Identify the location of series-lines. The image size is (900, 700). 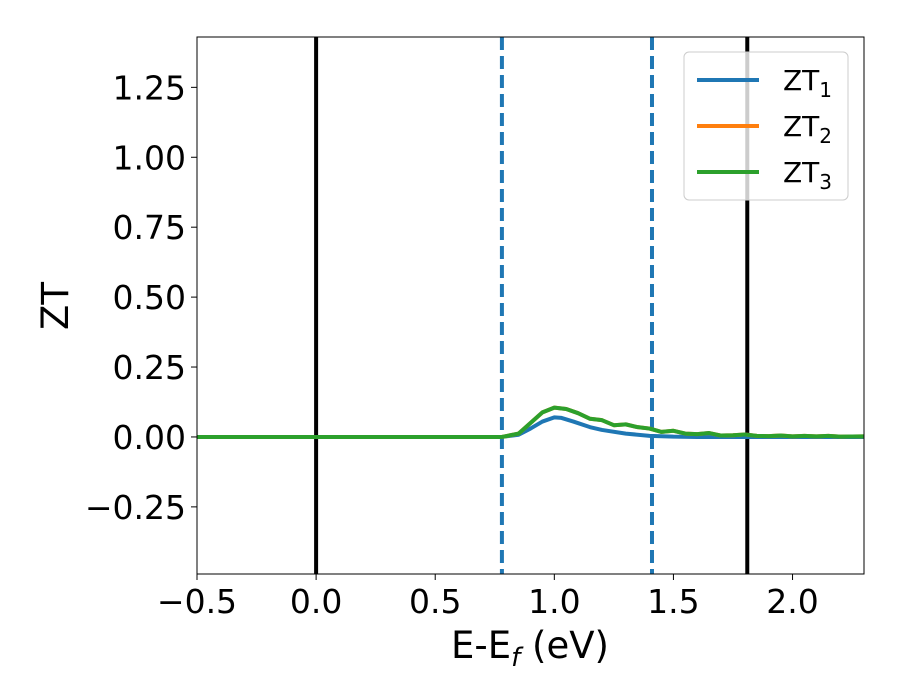
(530, 422).